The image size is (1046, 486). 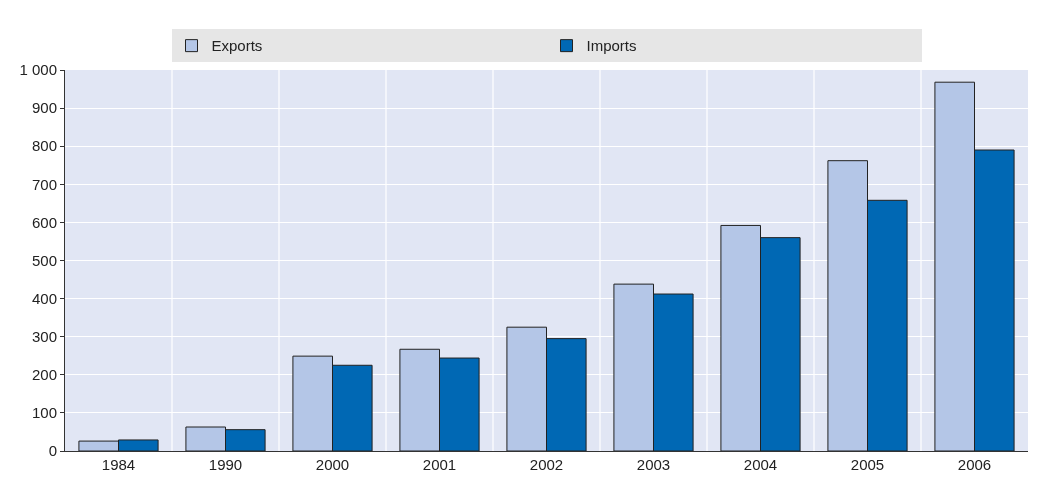 What do you see at coordinates (760, 464) in the screenshot?
I see `x-tick-label: 2004` at bounding box center [760, 464].